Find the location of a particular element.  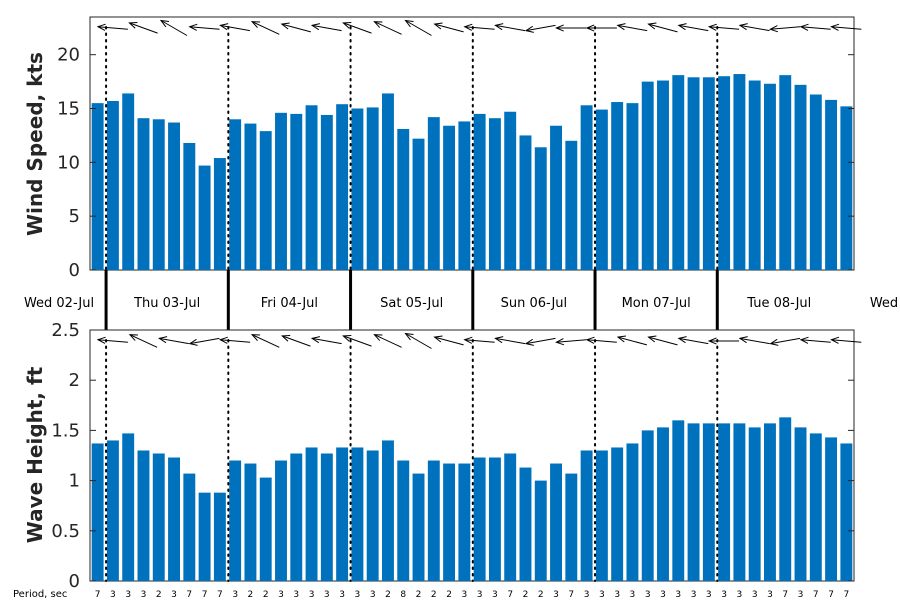

day-label: Sat 05-Jul is located at coordinates (411, 303).